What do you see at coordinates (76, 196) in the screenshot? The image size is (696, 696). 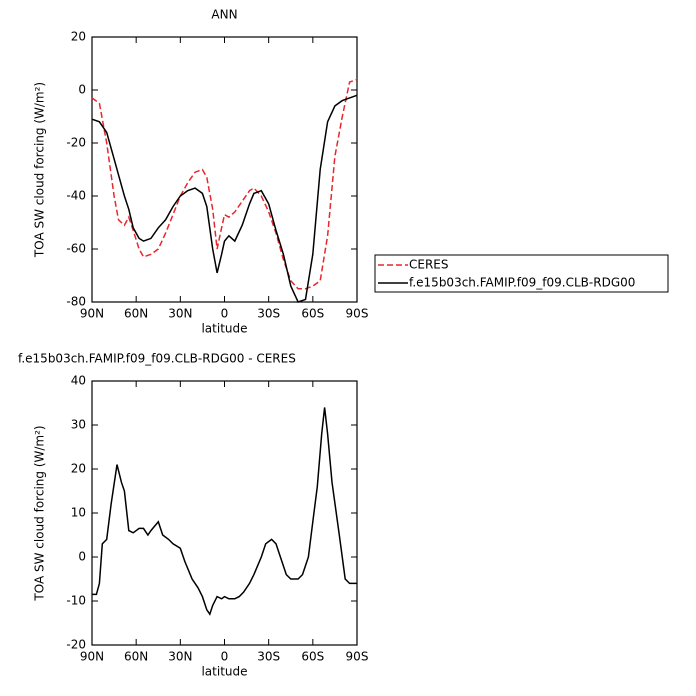 I see `y-tick-label: -40` at bounding box center [76, 196].